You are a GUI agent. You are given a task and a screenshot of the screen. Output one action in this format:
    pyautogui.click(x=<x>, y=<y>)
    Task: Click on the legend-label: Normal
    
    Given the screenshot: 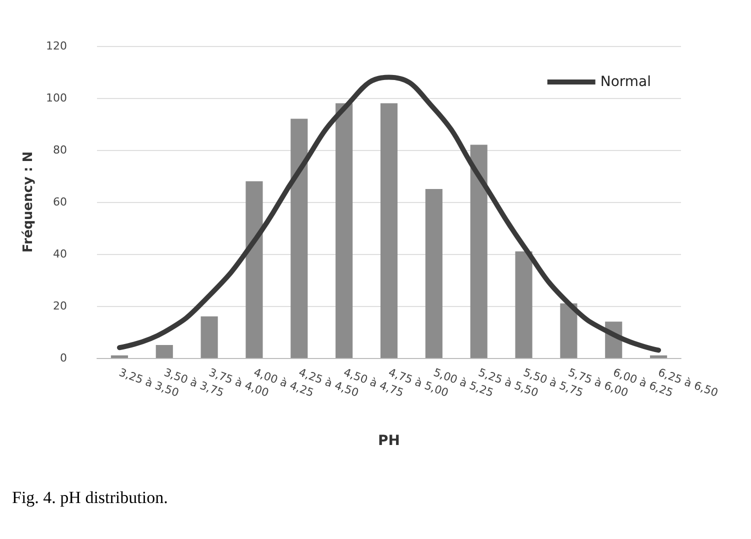 What is the action you would take?
    pyautogui.click(x=625, y=82)
    